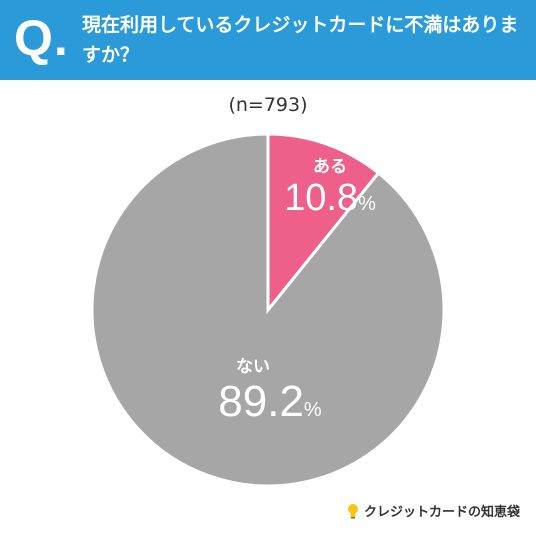 This screenshot has width=536, height=536. I want to click on sample-size: (n=793), so click(268, 105).